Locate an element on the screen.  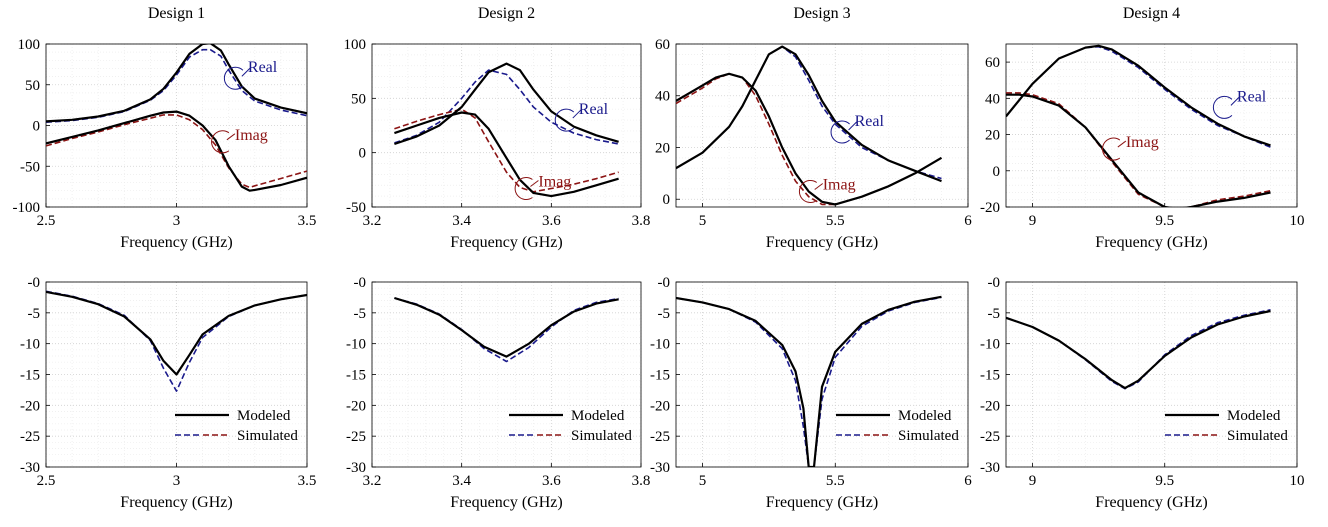
legend-label-simulated: Simulated is located at coordinates (1257, 436).